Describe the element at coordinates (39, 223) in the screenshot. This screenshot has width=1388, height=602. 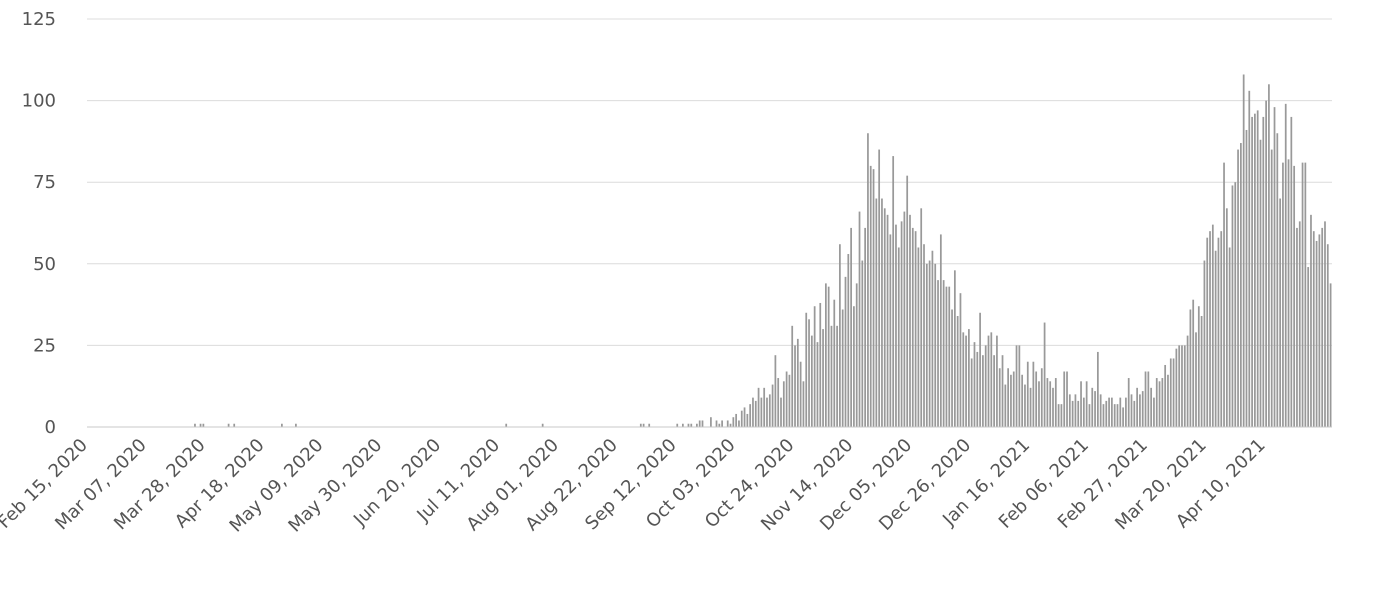
I see `y-axis-ticks: 0 25 50 75 100 125` at that location.